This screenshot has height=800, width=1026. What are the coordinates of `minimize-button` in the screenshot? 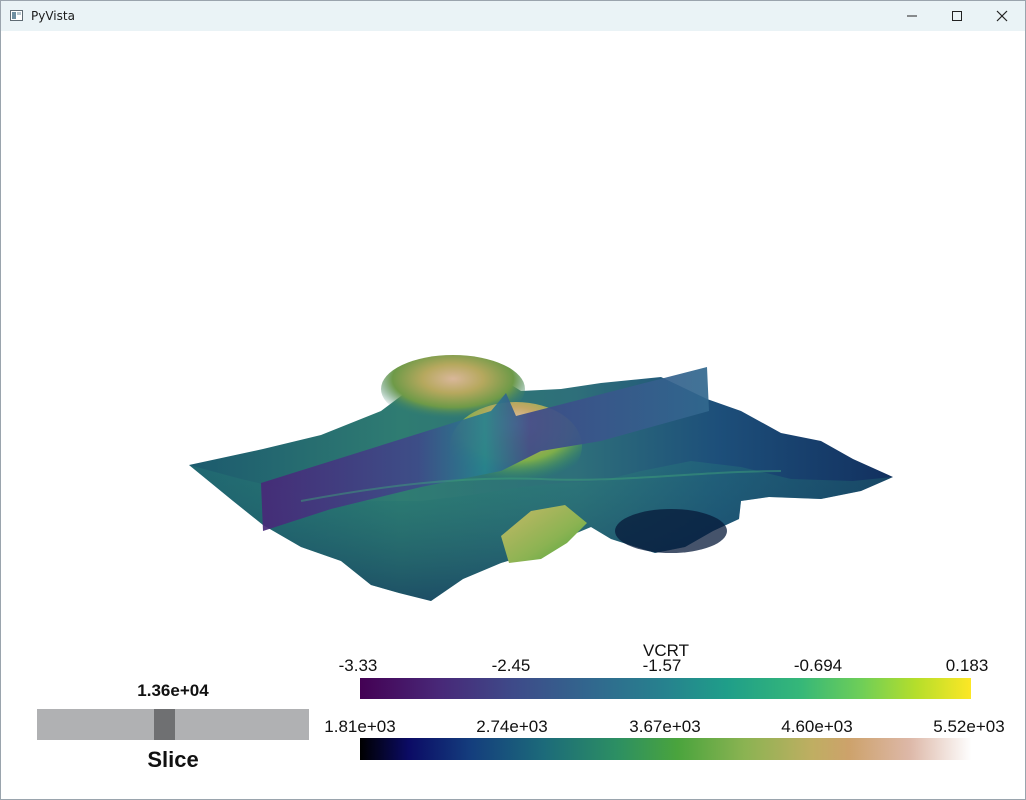 It's located at (912, 16).